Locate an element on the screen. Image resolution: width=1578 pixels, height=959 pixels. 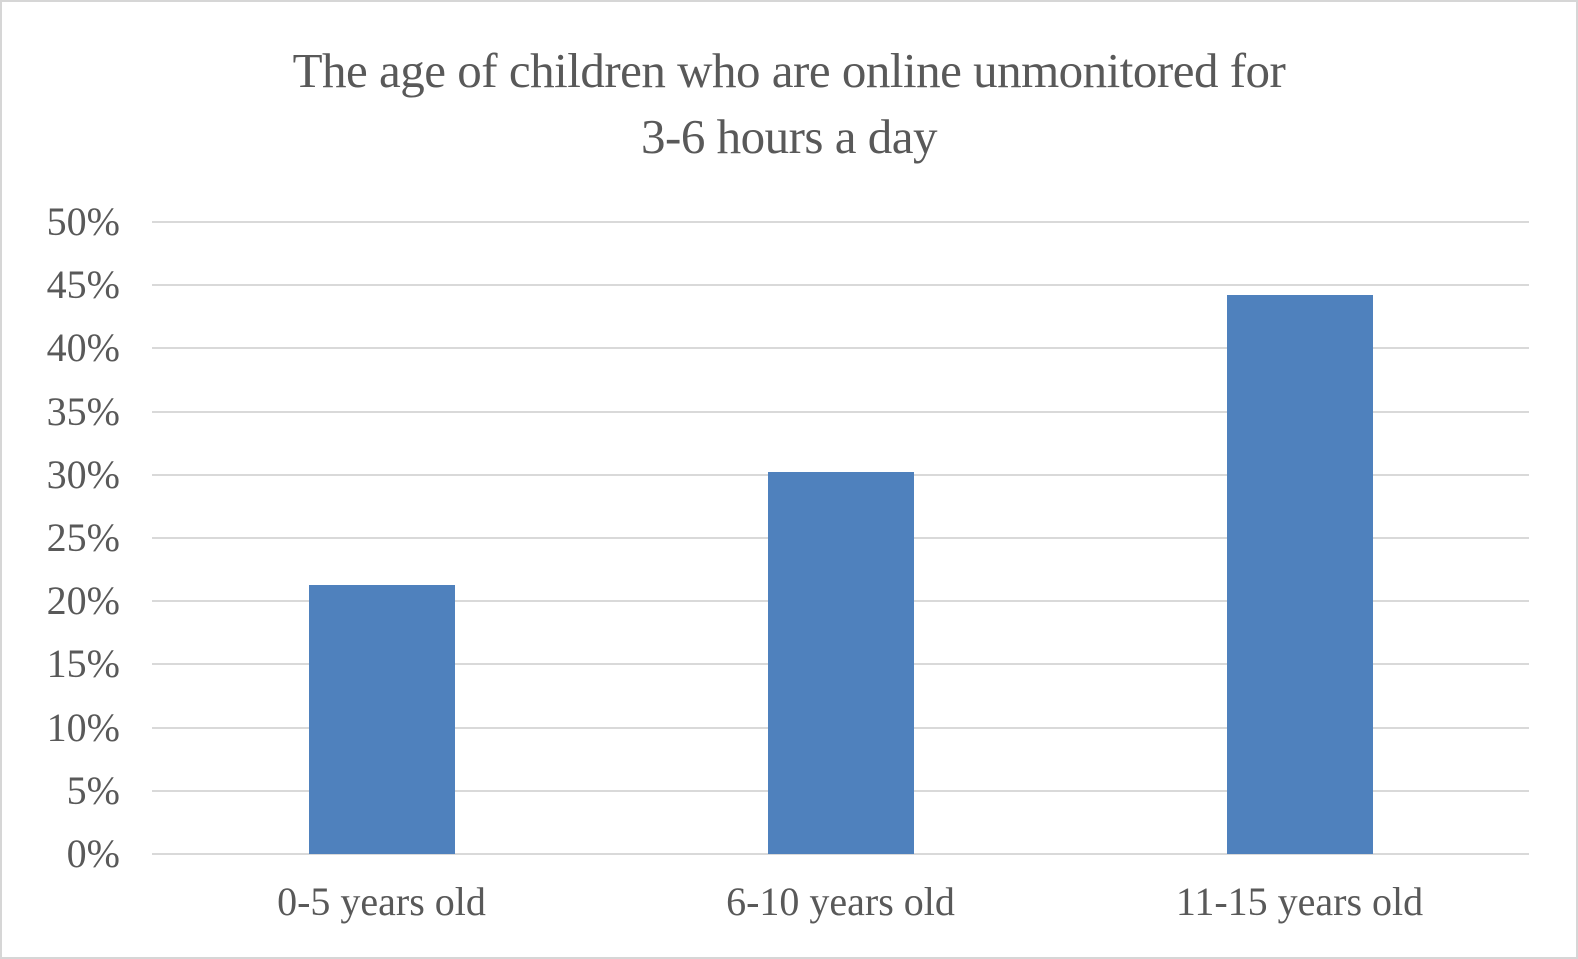
x-category-label-1: 0-5 years old is located at coordinates (381, 901).